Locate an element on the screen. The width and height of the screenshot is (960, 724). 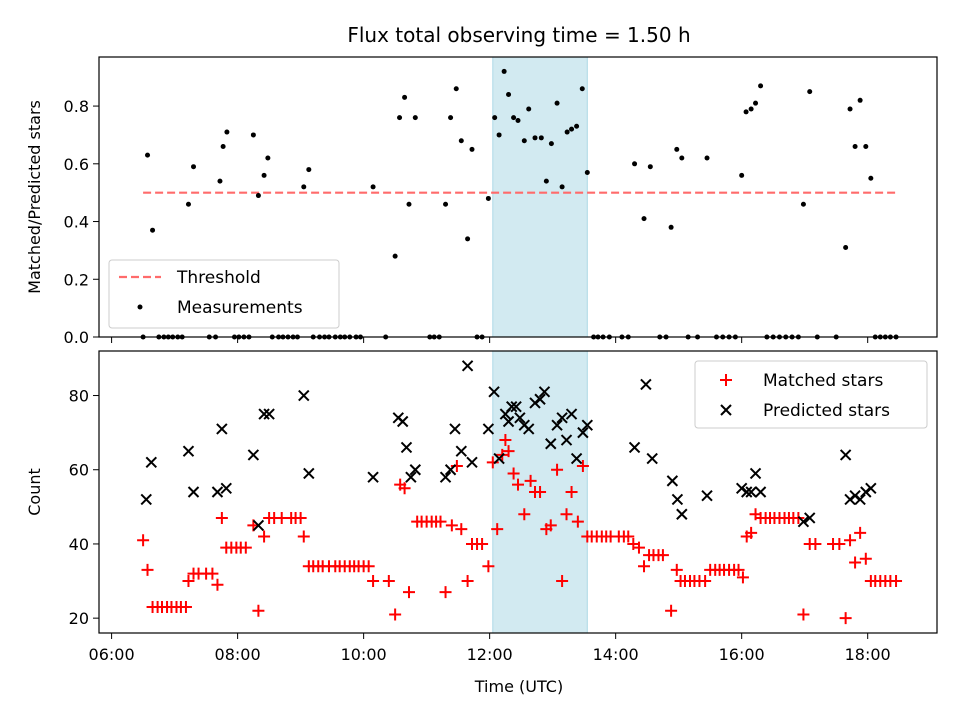
y-tick-label: 0.0 is located at coordinates (76, 337).